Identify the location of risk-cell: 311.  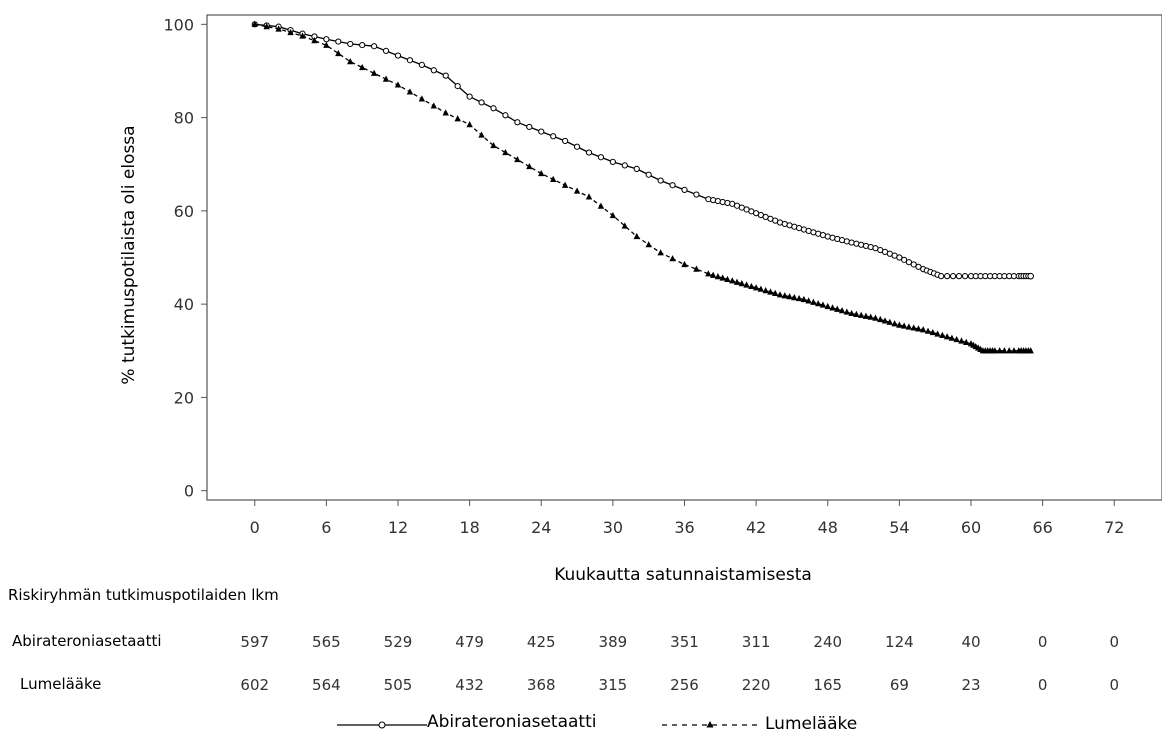
(756, 642).